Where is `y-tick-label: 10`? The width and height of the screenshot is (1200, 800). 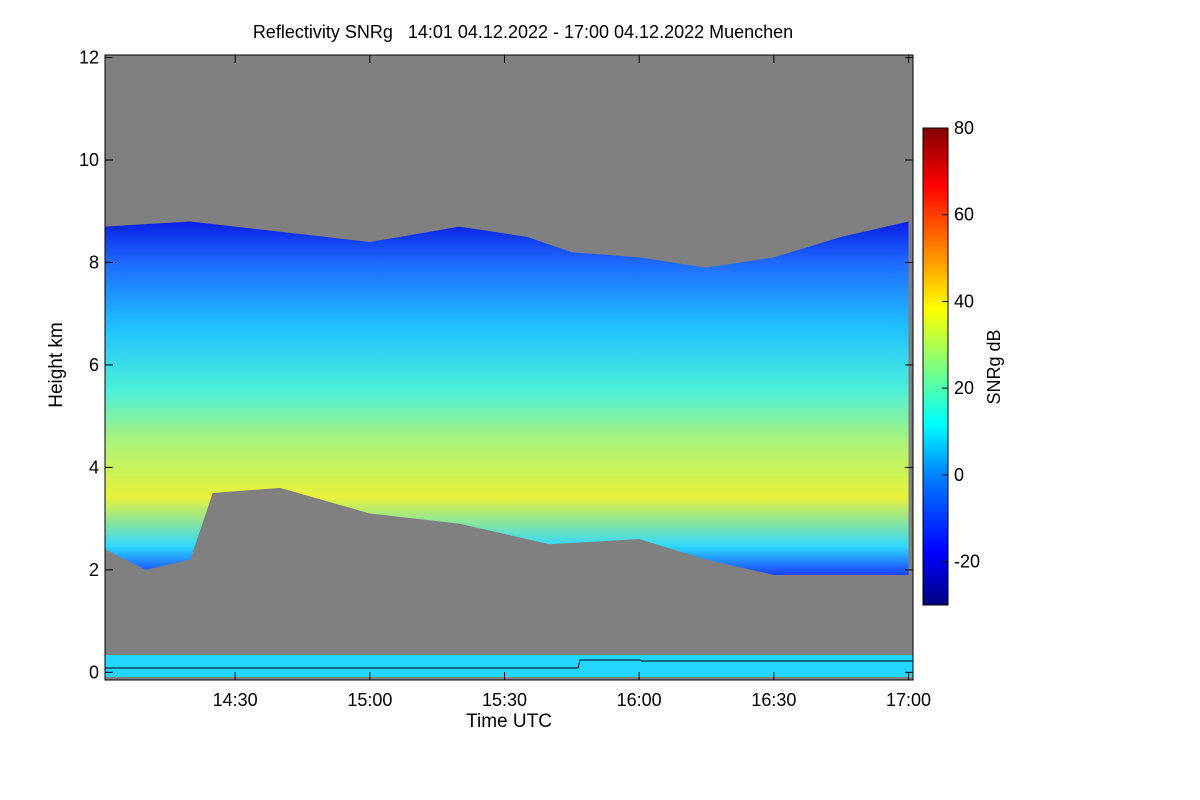
y-tick-label: 10 is located at coordinates (89, 160).